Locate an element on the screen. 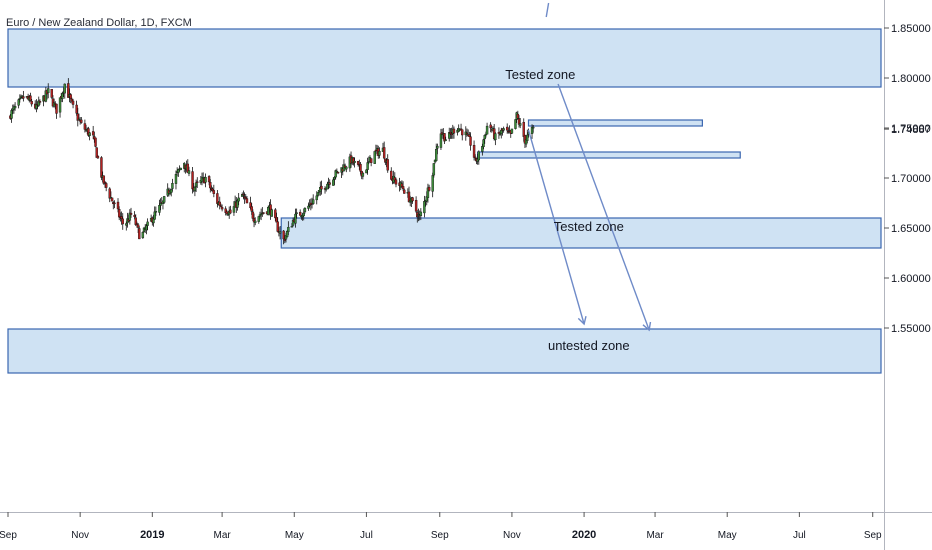 The height and width of the screenshot is (550, 932). time-tick-label-5: Jul is located at coordinates (366, 535).